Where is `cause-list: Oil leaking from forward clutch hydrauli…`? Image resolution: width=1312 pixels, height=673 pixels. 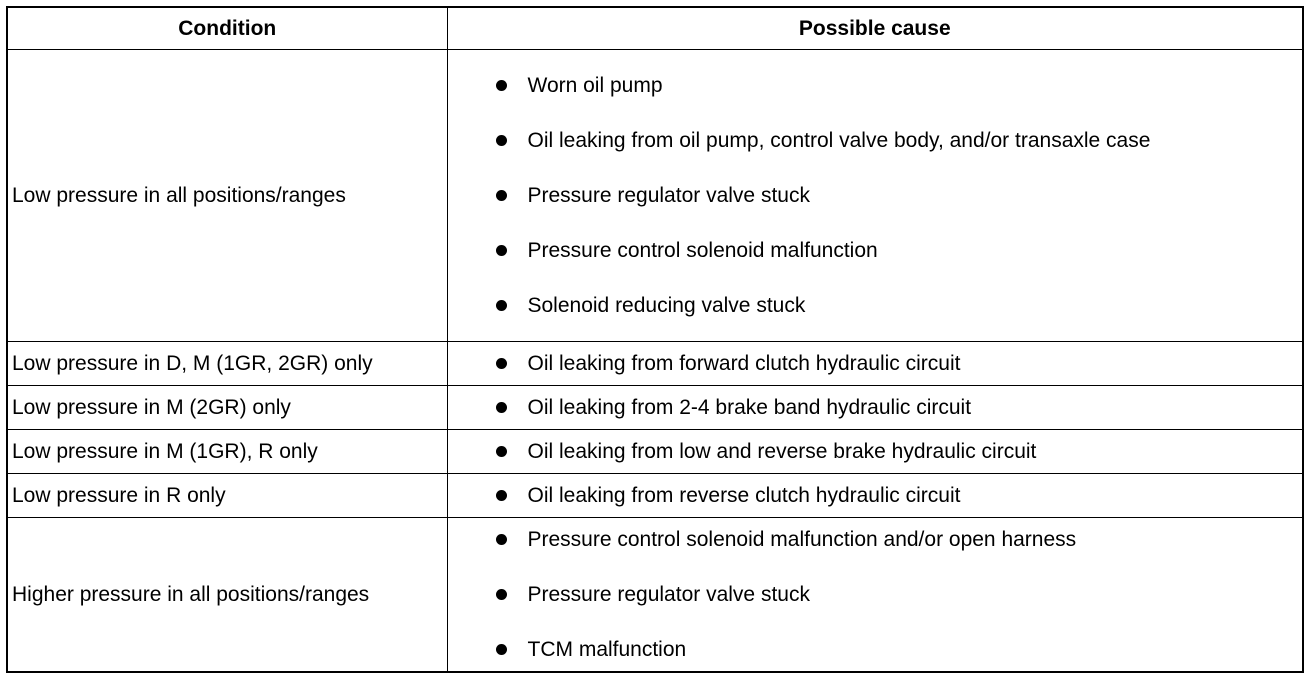
cause-list: Oil leaking from forward clutch hydrauli… is located at coordinates (875, 363).